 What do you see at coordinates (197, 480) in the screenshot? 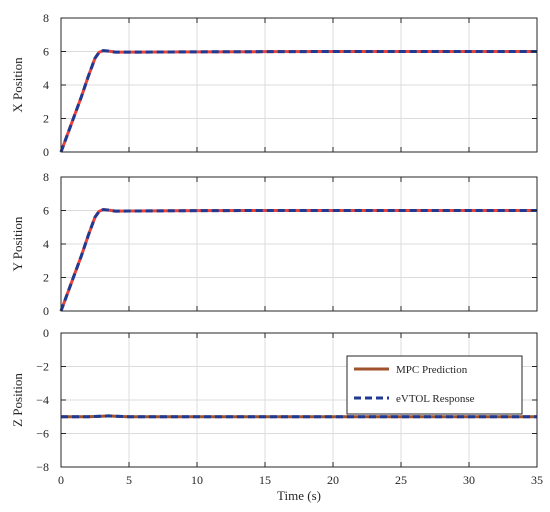
I see `x-tick-label: 10` at bounding box center [197, 480].